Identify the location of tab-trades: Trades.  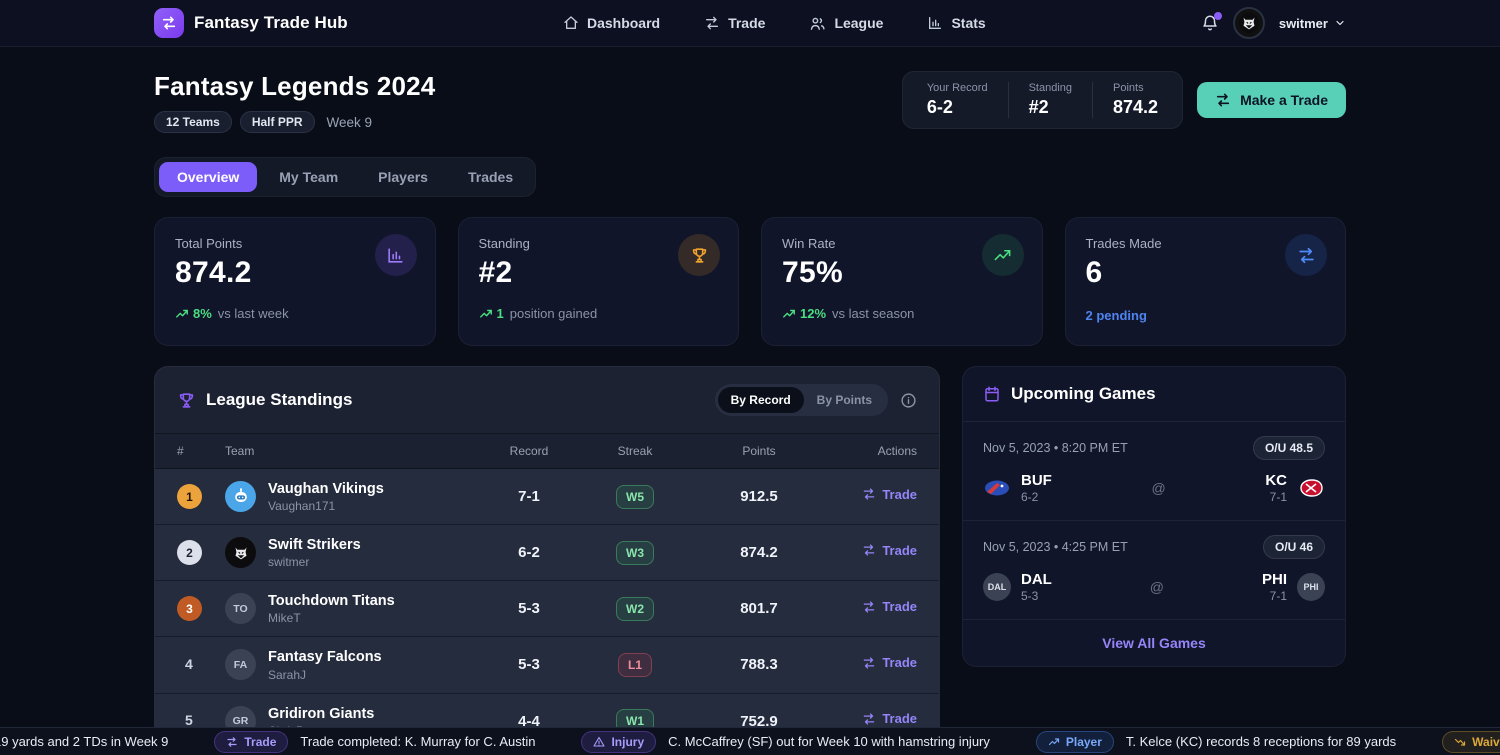
(490, 177).